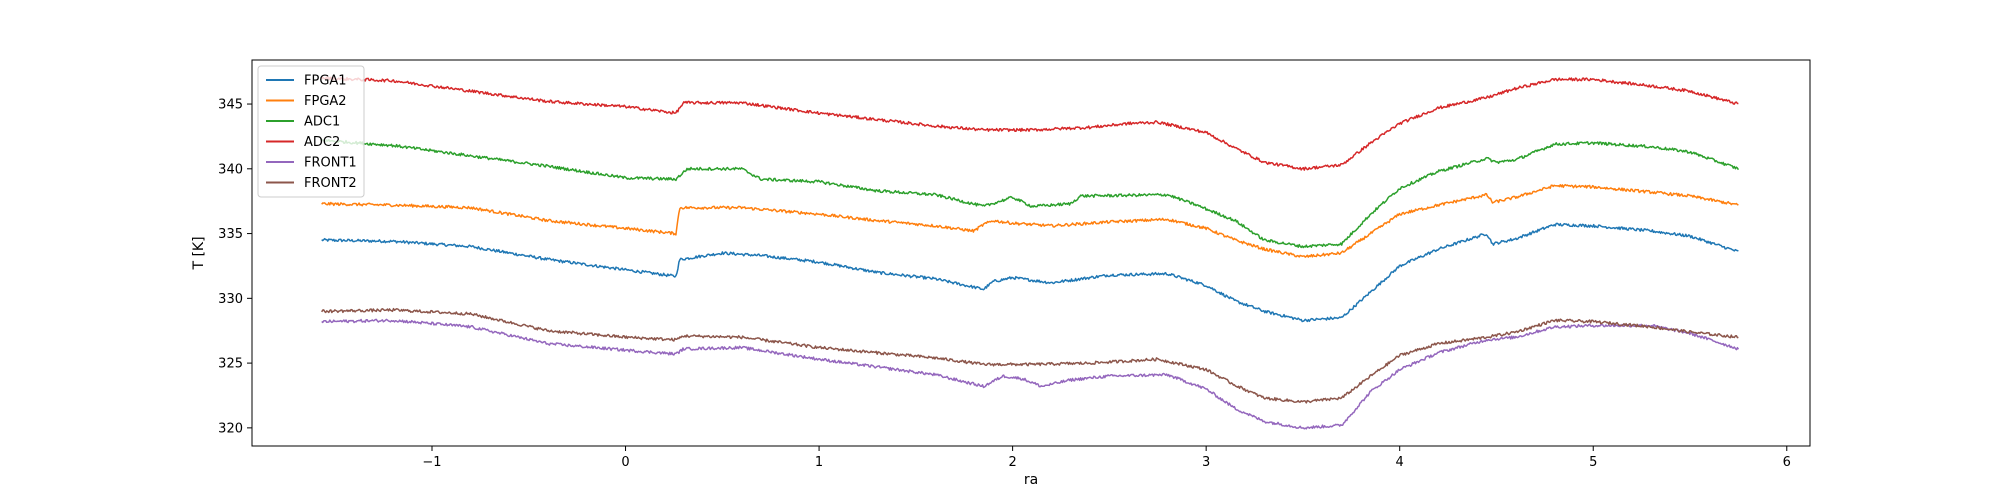  What do you see at coordinates (322, 122) in the screenshot?
I see `legend-entry: ADC1` at bounding box center [322, 122].